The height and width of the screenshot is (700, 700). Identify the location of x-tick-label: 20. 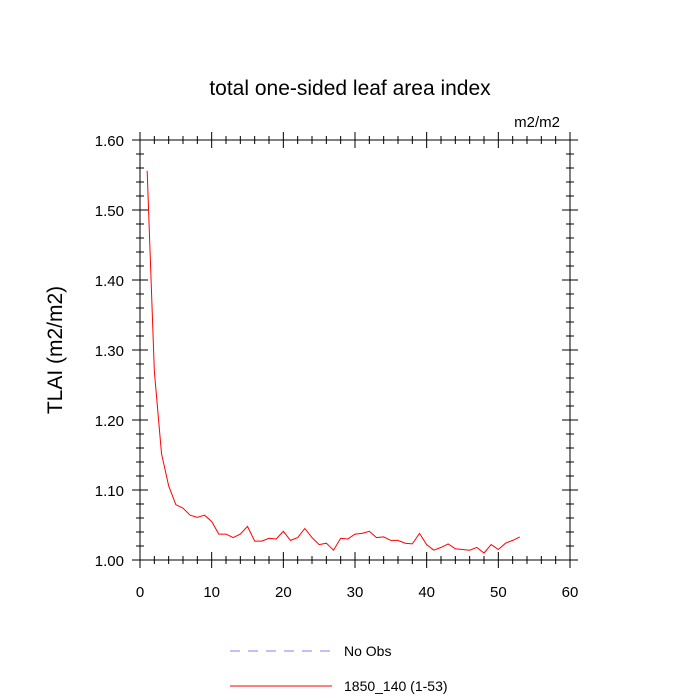
(283, 592).